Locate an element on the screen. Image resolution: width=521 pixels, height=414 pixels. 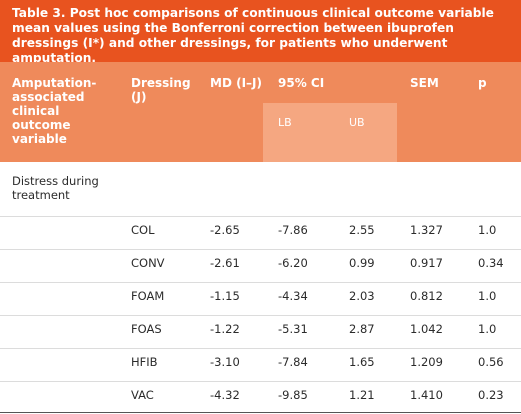
cell: -4.32 is located at coordinates (225, 395).